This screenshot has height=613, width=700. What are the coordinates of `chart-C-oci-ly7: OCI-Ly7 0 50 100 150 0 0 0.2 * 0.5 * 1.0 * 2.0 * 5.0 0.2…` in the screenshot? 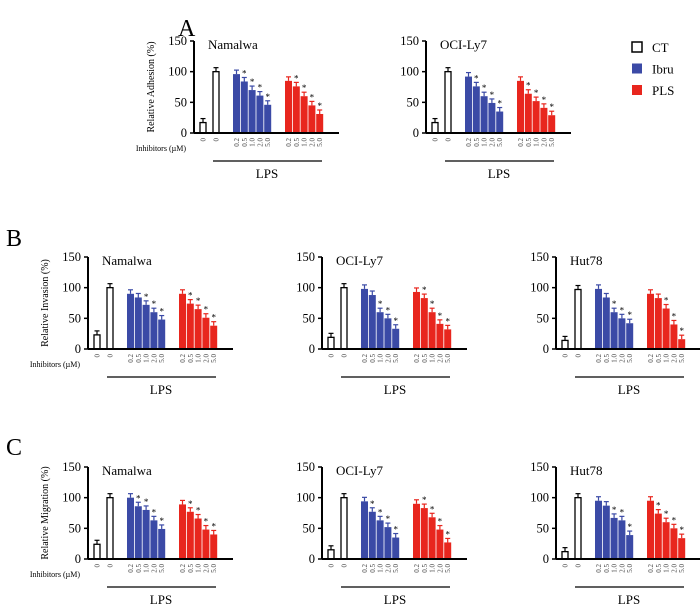 It's located at (381, 533).